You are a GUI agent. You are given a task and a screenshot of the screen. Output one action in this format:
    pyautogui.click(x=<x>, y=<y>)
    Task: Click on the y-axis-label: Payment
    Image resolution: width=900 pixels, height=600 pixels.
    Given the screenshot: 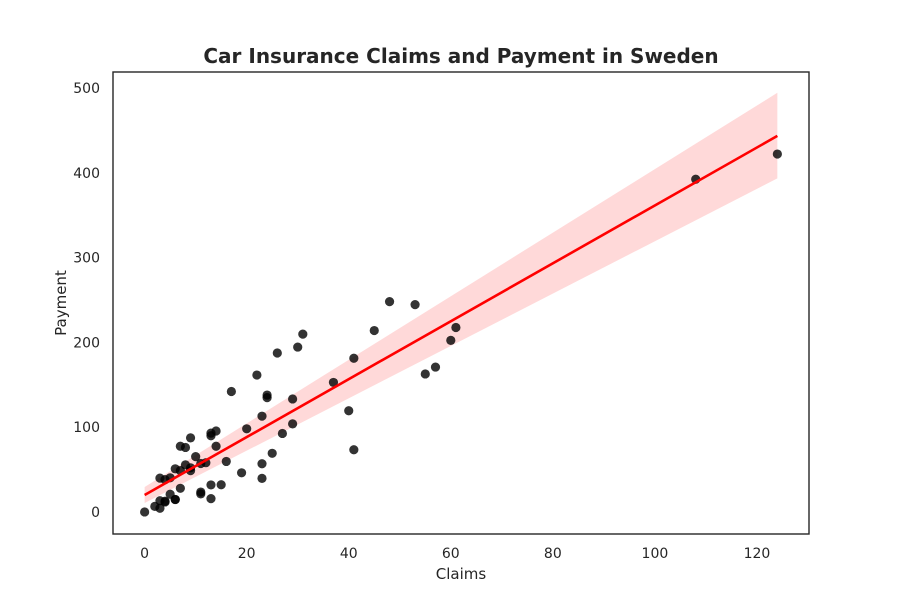 What is the action you would take?
    pyautogui.click(x=61, y=303)
    